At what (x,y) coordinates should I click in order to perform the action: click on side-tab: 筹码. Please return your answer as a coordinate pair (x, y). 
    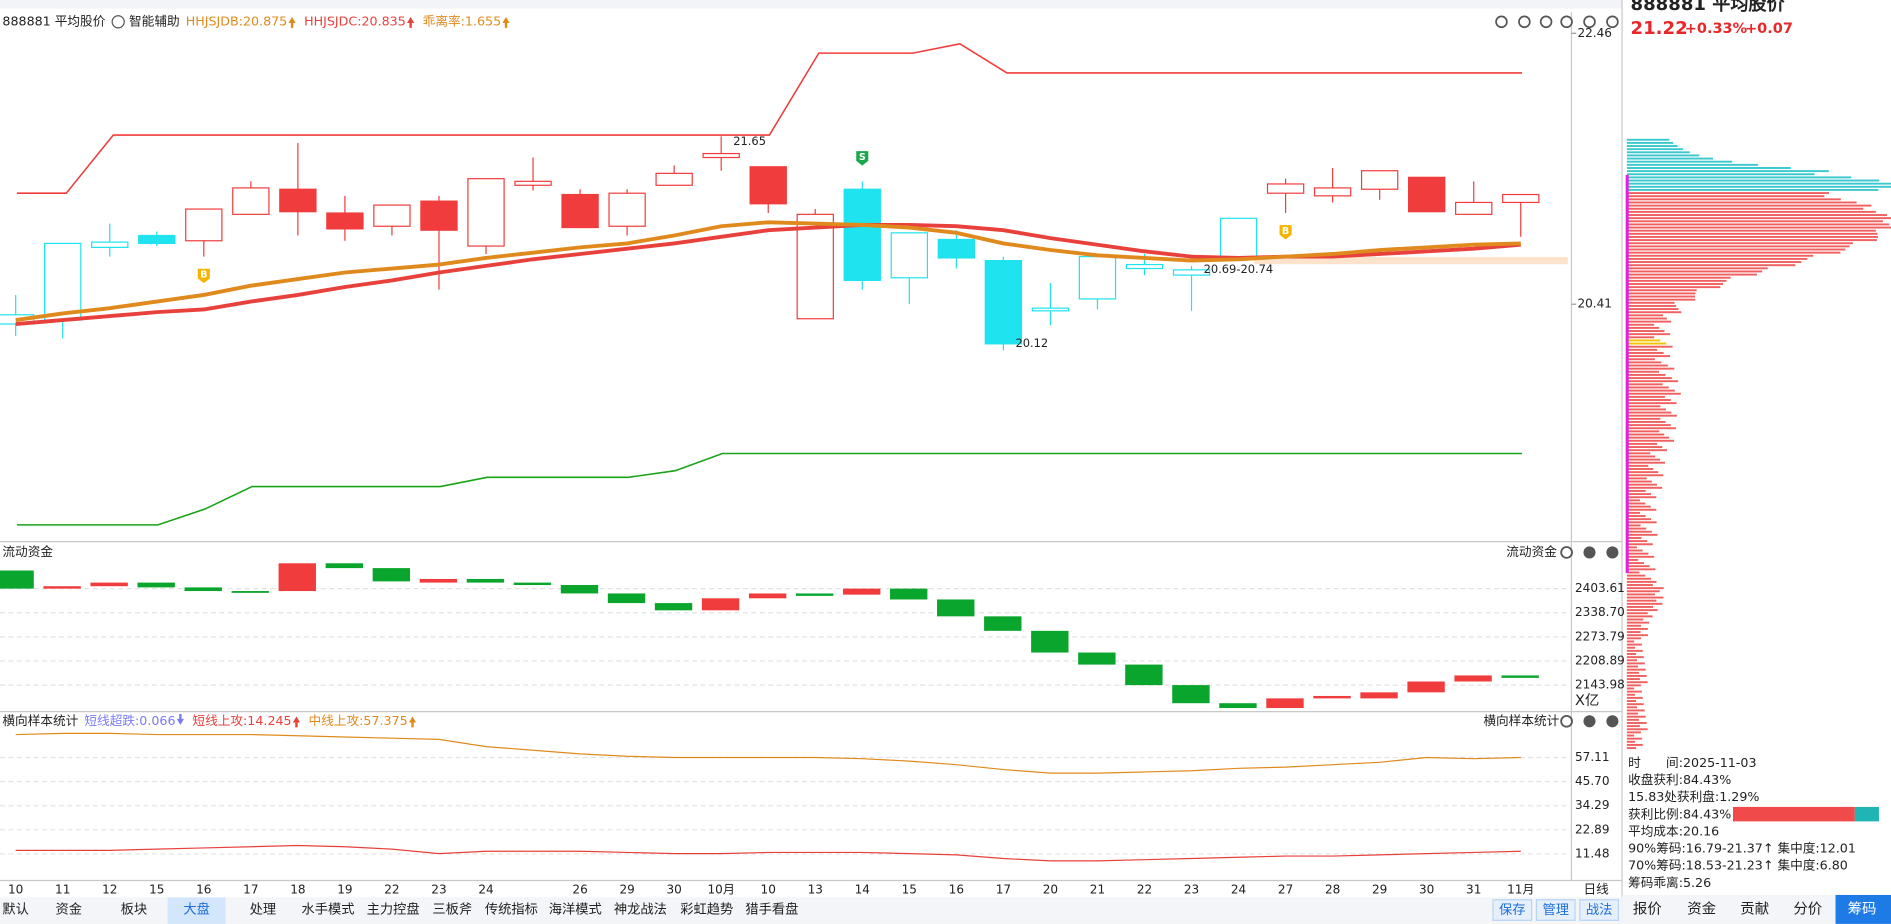
    Looking at the image, I should click on (1862, 908).